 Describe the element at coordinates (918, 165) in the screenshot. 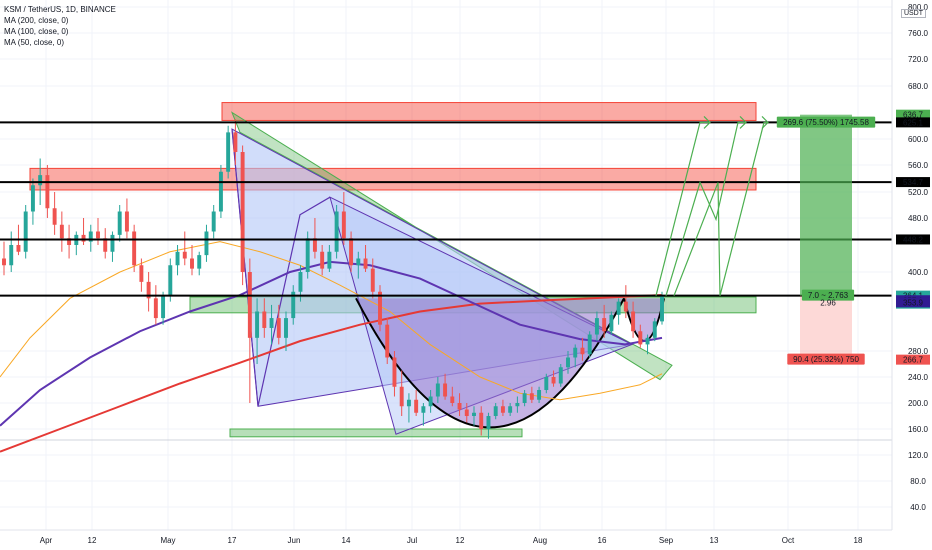

I see `y-tick-label: 560.0` at that location.